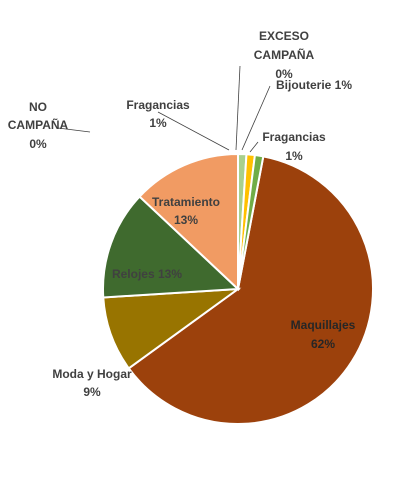  Describe the element at coordinates (238, 108) in the screenshot. I see `leader-exceso` at that location.